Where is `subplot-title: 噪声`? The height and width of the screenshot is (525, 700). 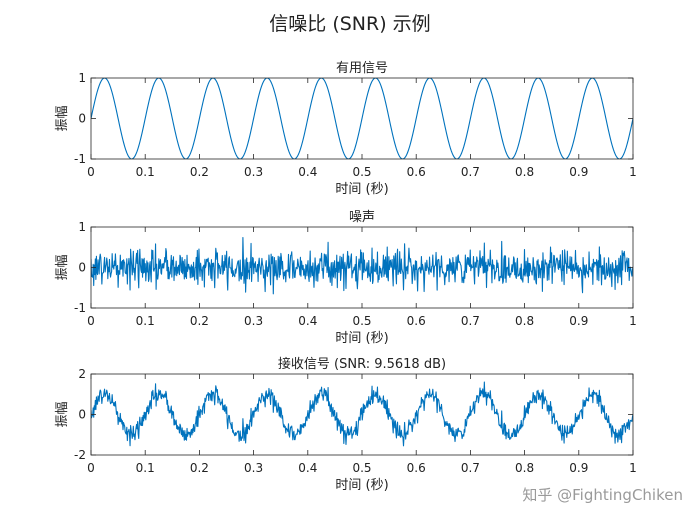
subplot-title: 噪声 is located at coordinates (362, 217).